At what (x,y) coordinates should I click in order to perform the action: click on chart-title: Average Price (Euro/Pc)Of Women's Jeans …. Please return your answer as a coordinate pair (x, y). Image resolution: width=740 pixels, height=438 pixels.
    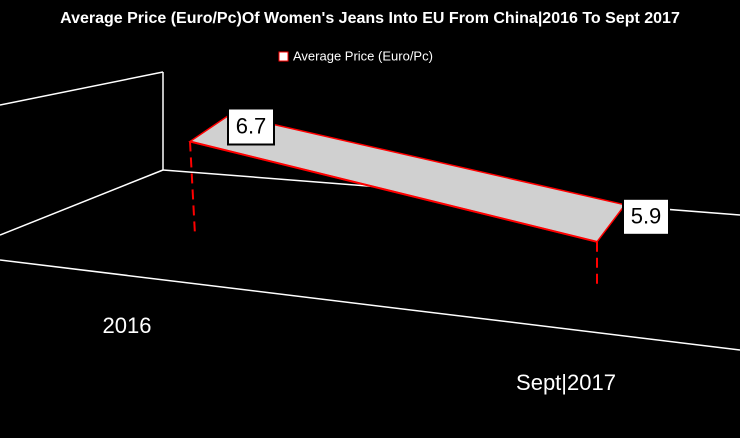
    Looking at the image, I should click on (370, 18).